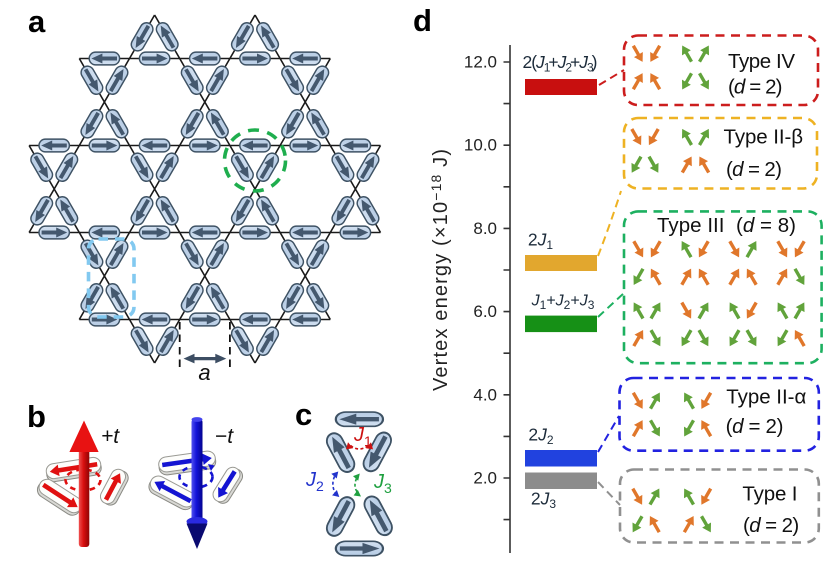 This screenshot has height=574, width=834. What do you see at coordinates (485, 478) in the screenshot?
I see `svg-text: 2.0` at bounding box center [485, 478].